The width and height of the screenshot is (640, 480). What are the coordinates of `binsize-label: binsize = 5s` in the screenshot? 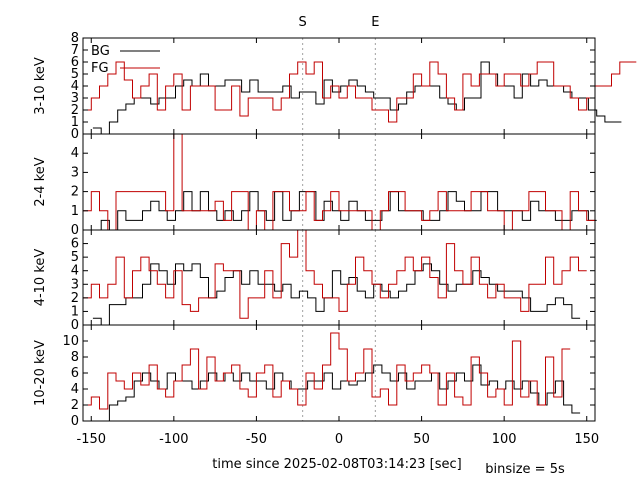 It's located at (525, 469).